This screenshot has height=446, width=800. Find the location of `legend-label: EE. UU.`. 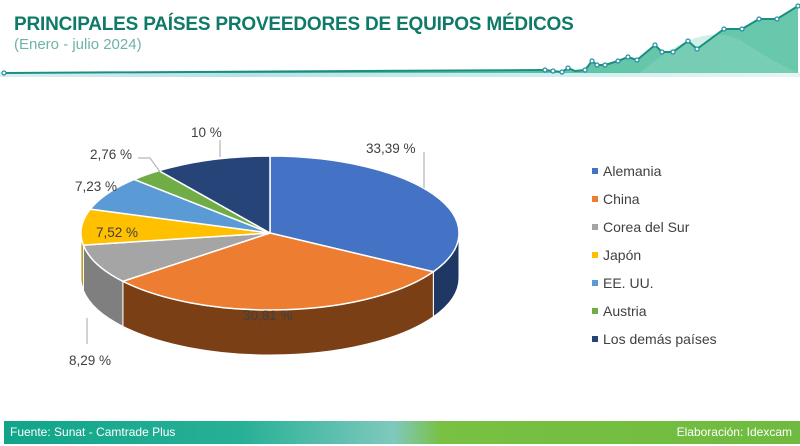

legend-label: EE. UU. is located at coordinates (628, 283).